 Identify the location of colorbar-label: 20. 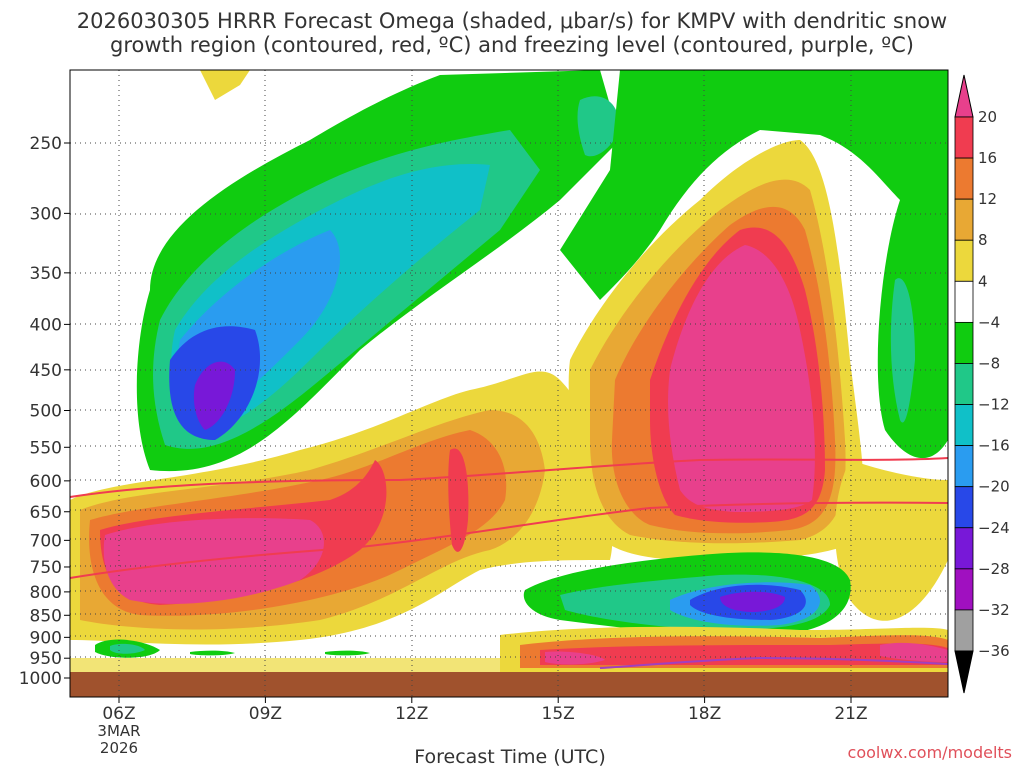
(987, 117).